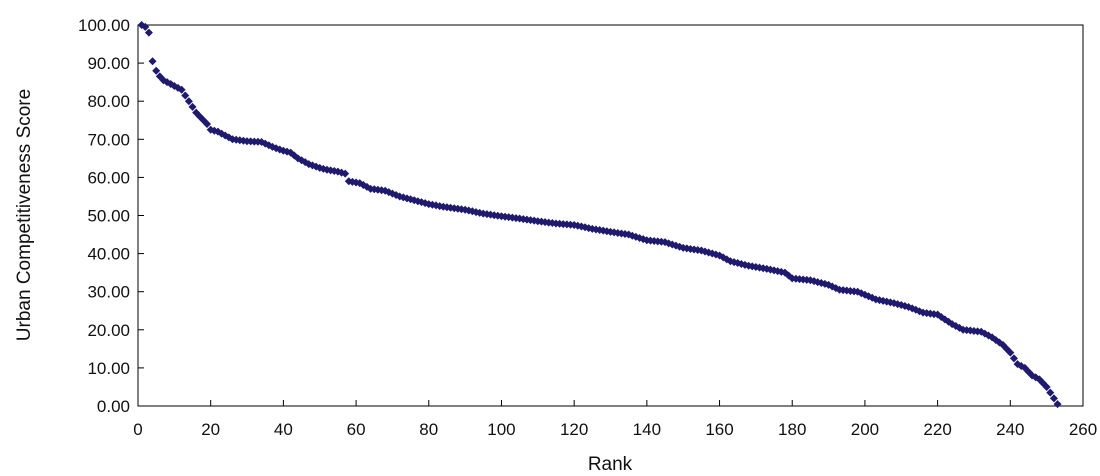 The image size is (1100, 476). What do you see at coordinates (428, 429) in the screenshot?
I see `x-tick-label: 80` at bounding box center [428, 429].